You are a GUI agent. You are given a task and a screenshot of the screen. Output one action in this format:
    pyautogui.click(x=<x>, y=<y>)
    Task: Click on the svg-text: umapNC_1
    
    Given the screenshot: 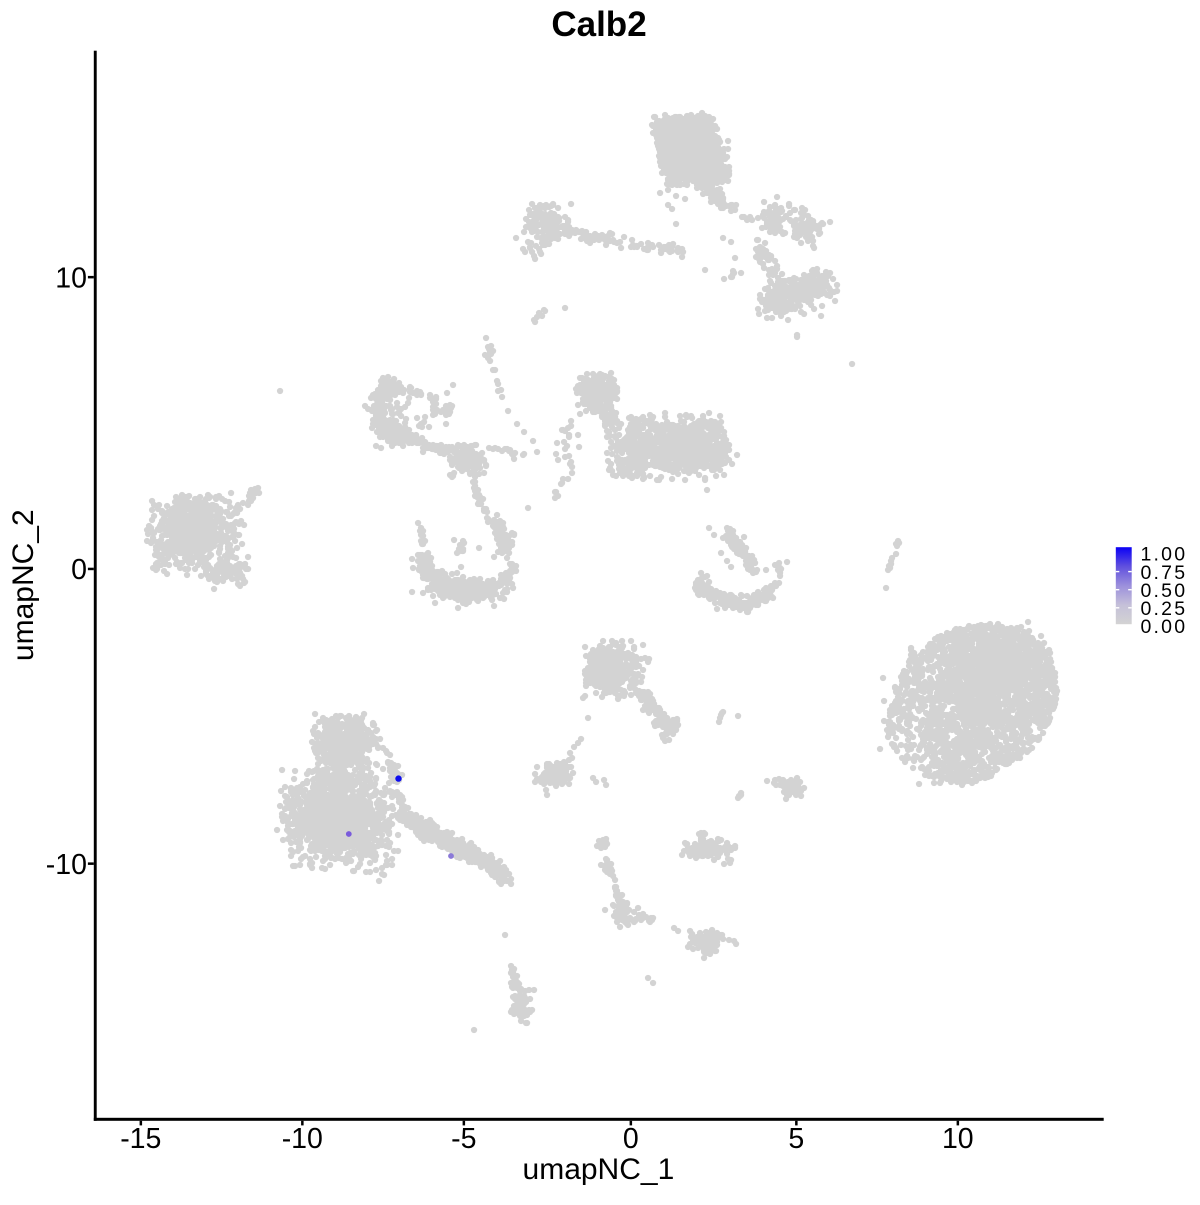 What is the action you would take?
    pyautogui.click(x=599, y=1169)
    